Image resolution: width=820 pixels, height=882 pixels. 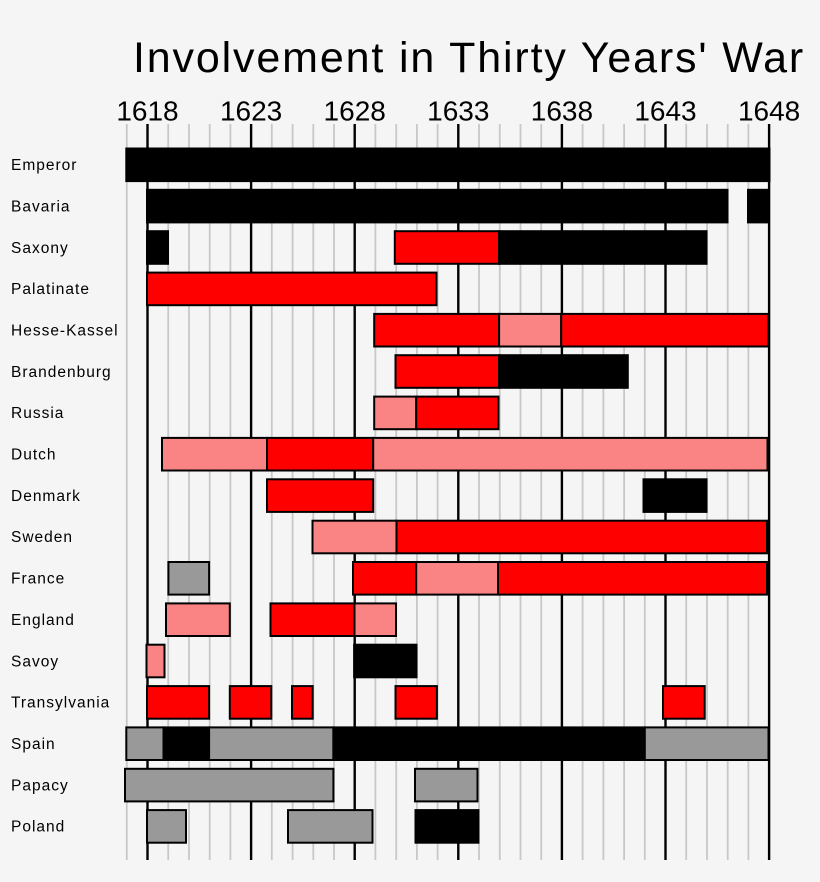 What do you see at coordinates (469, 58) in the screenshot?
I see `svg-text:Involvement in Thirty Years' W: Involvement in Thirty Years' War` at bounding box center [469, 58].